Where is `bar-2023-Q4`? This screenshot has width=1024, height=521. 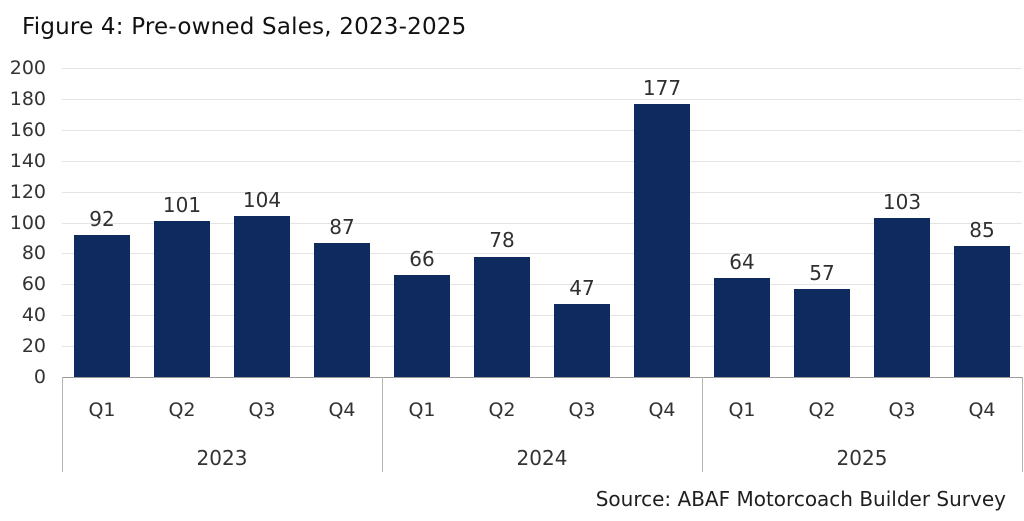 bar-2023-Q4 is located at coordinates (342, 309).